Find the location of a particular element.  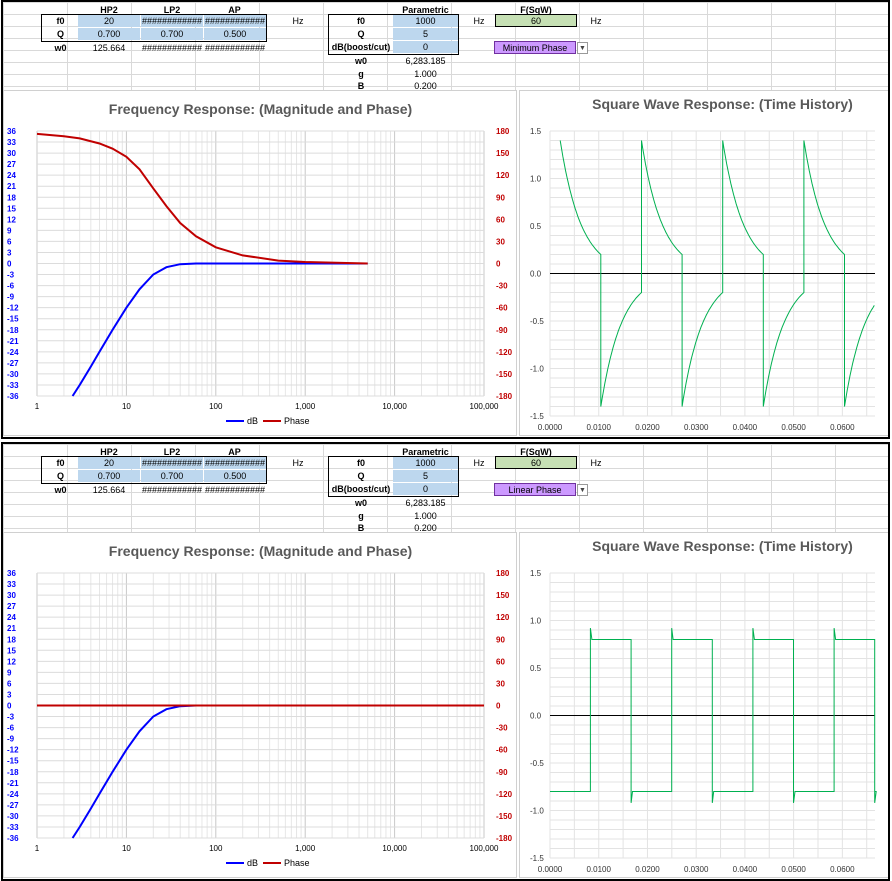

y-right-tick-label: 30 is located at coordinates (500, 683).